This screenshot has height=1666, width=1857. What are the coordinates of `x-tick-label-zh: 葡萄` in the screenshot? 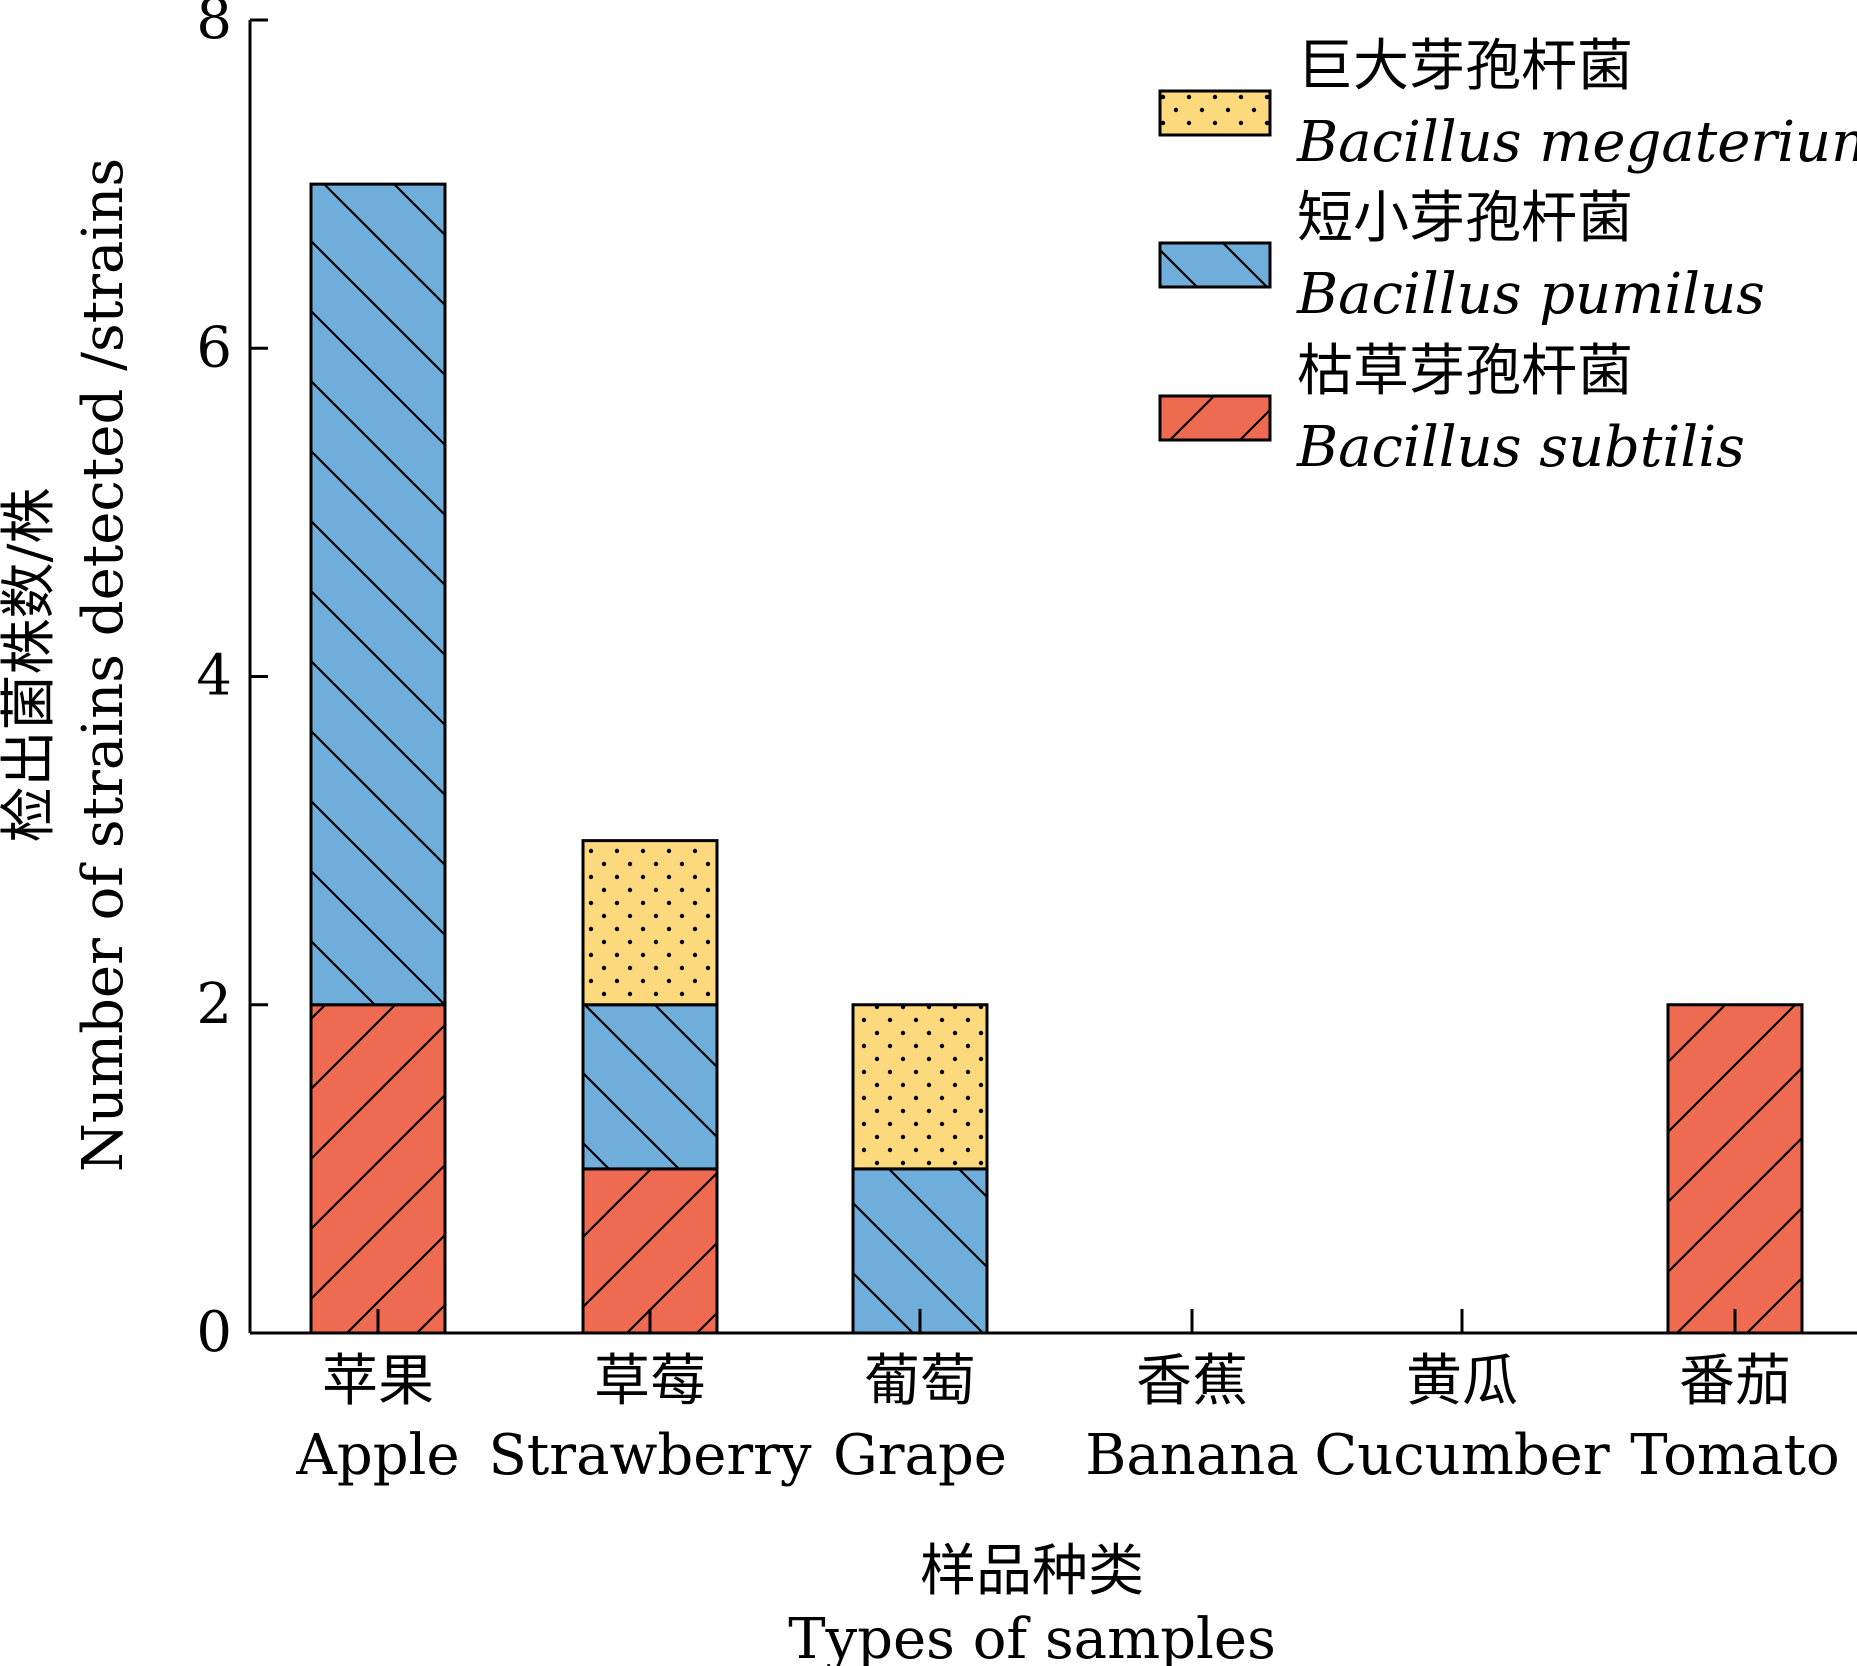 It's located at (920, 1381).